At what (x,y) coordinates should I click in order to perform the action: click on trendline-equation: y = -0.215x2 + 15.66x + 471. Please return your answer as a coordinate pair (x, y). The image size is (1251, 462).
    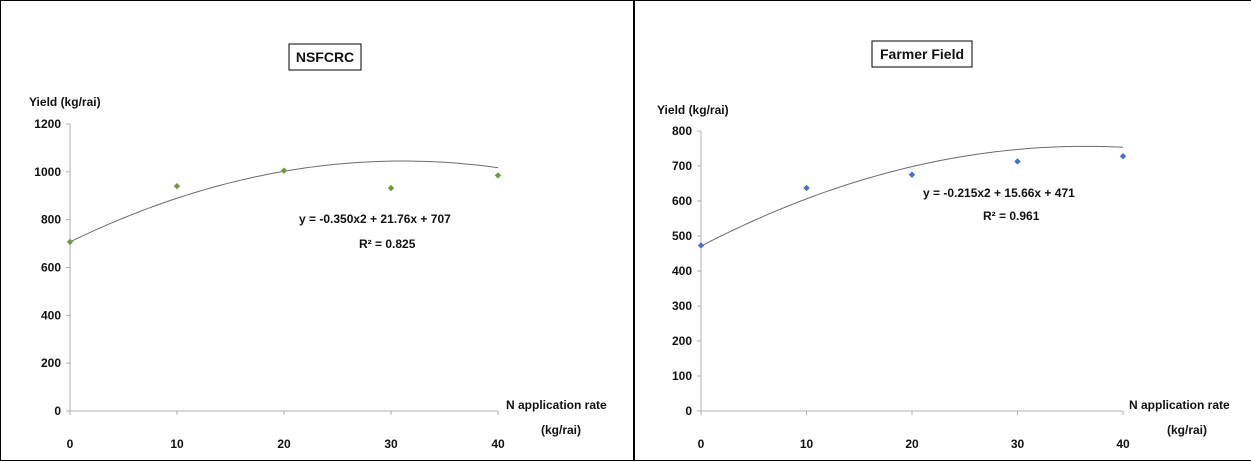
    Looking at the image, I should click on (999, 193).